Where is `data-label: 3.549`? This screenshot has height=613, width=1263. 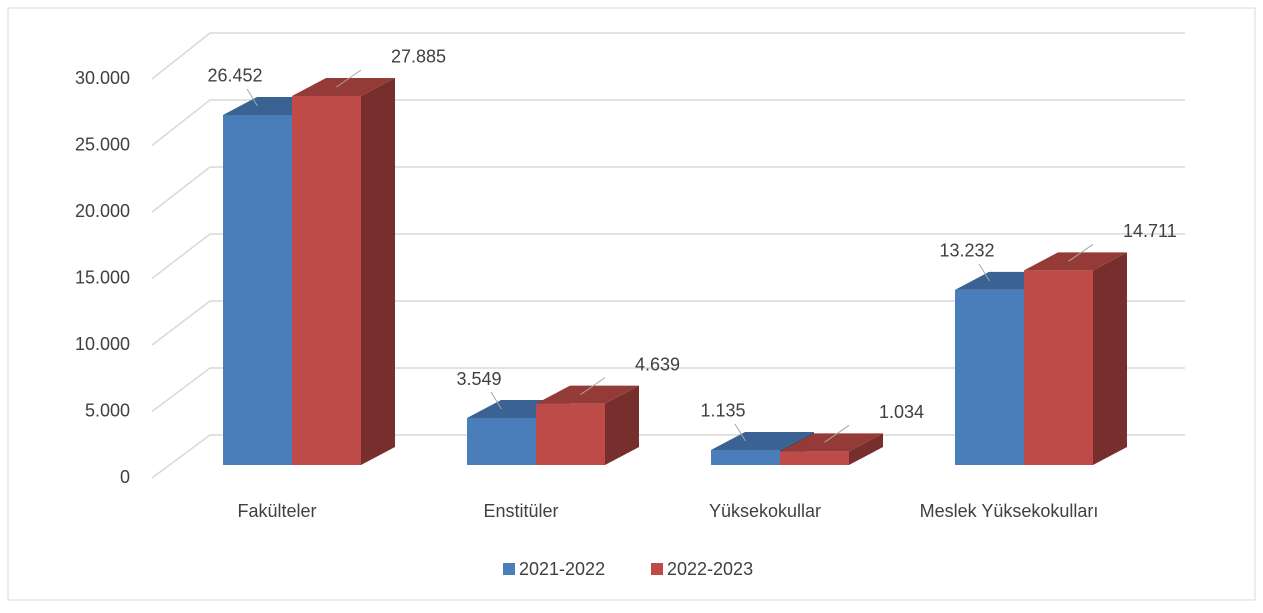 data-label: 3.549 is located at coordinates (478, 379).